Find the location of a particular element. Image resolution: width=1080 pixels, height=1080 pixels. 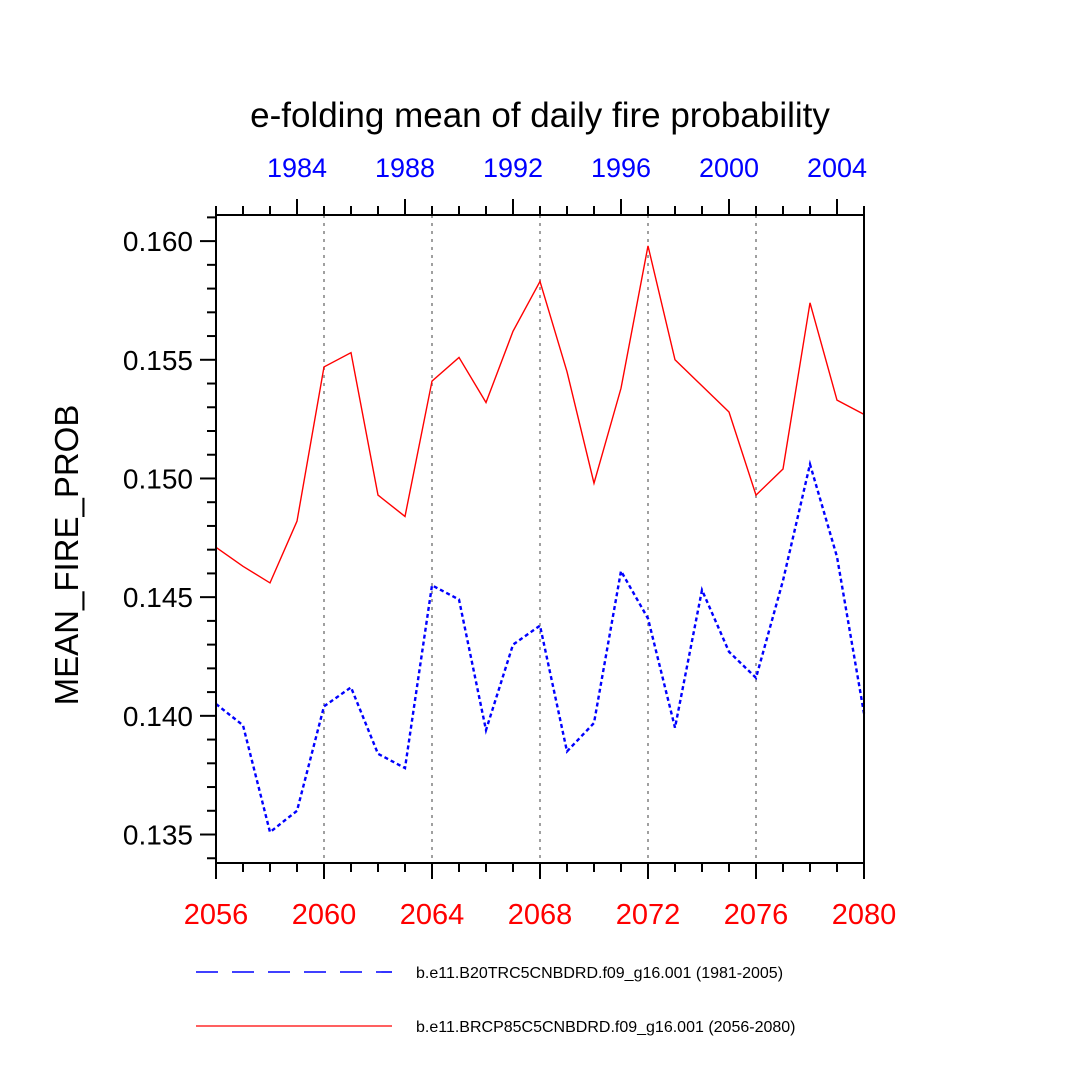

top-tick-label: 1988 is located at coordinates (405, 168).